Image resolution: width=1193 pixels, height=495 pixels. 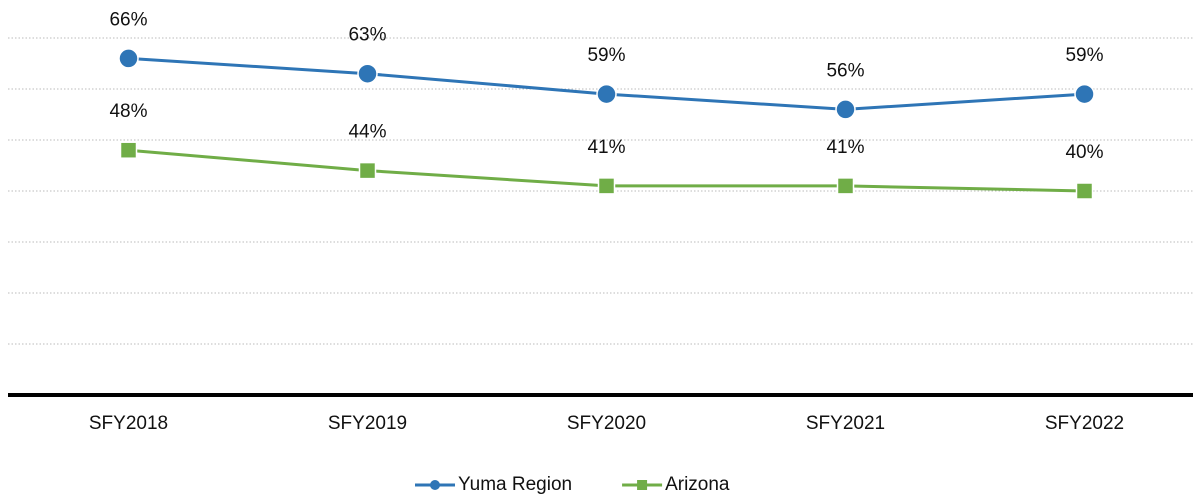 I want to click on data-label: 56%, so click(x=845, y=70).